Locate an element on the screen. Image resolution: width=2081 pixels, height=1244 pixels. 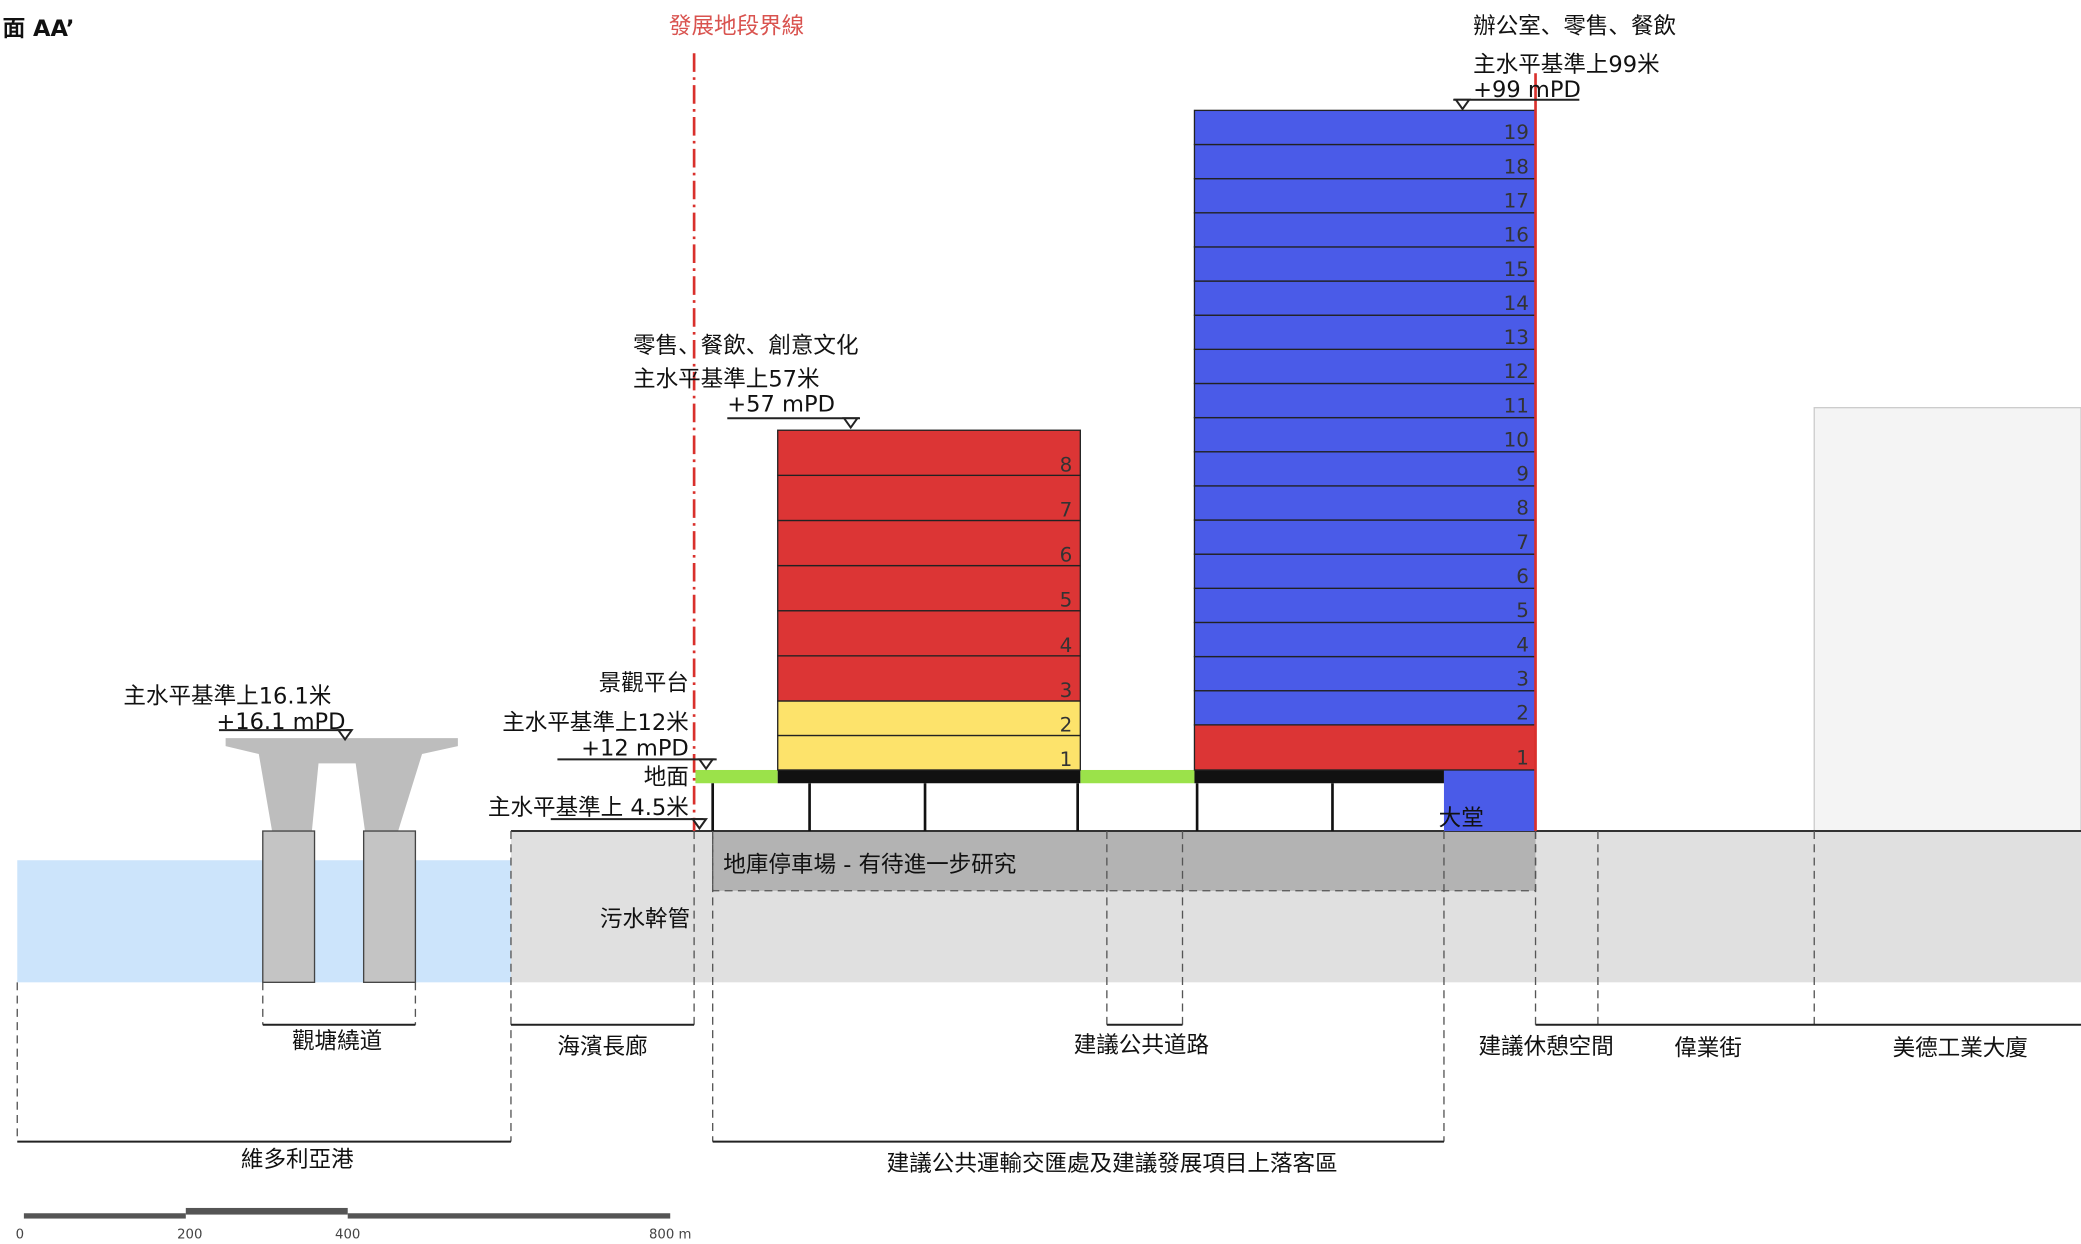
zone-label: 建議公共道路 is located at coordinates (1141, 1046).